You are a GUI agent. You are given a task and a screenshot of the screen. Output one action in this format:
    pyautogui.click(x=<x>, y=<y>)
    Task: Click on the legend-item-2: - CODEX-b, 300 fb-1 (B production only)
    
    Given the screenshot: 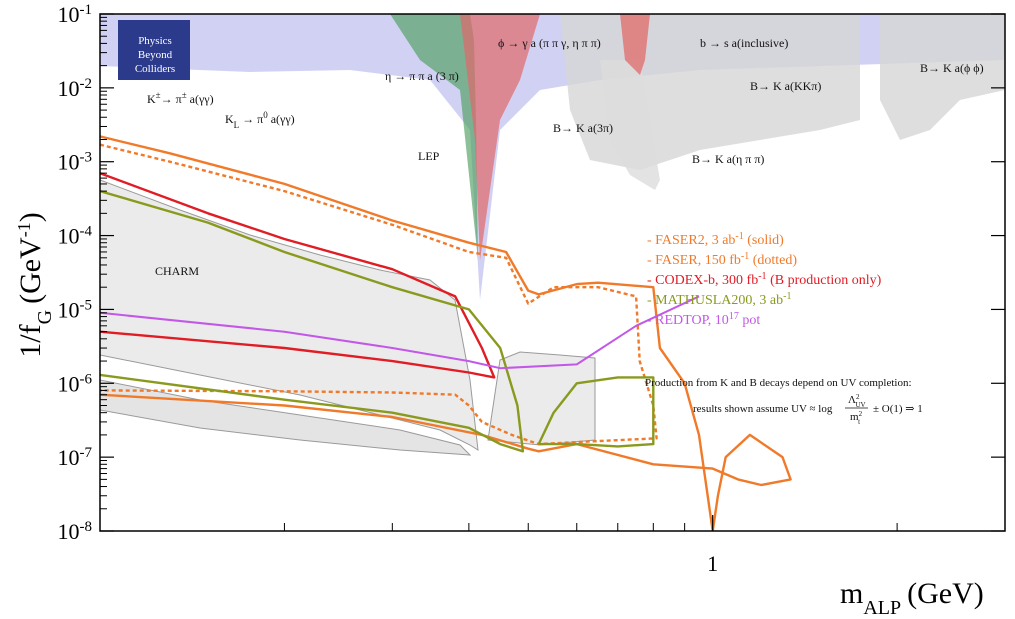 What is the action you would take?
    pyautogui.click(x=764, y=280)
    